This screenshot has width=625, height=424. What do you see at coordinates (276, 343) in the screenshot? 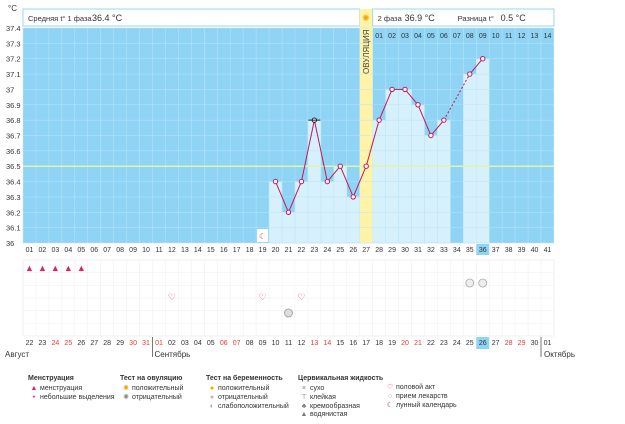
I see `date-label: 10` at bounding box center [276, 343].